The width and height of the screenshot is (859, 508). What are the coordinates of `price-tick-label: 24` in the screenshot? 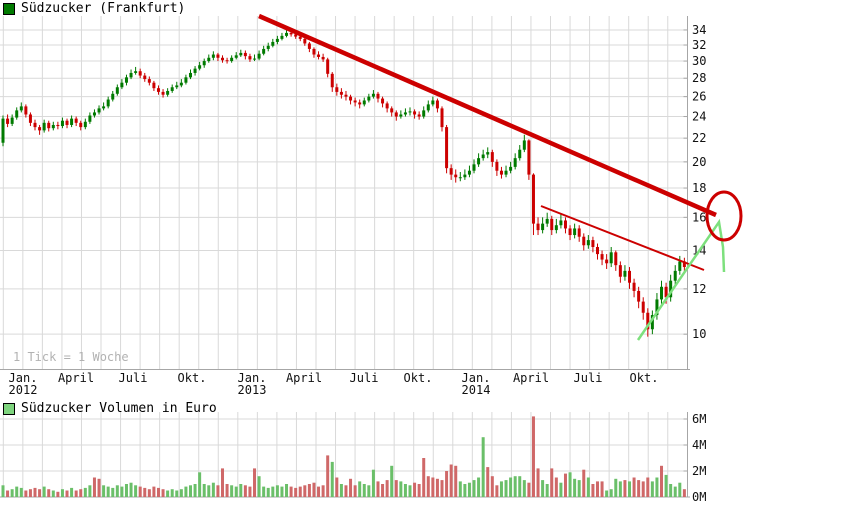 It's located at (699, 117).